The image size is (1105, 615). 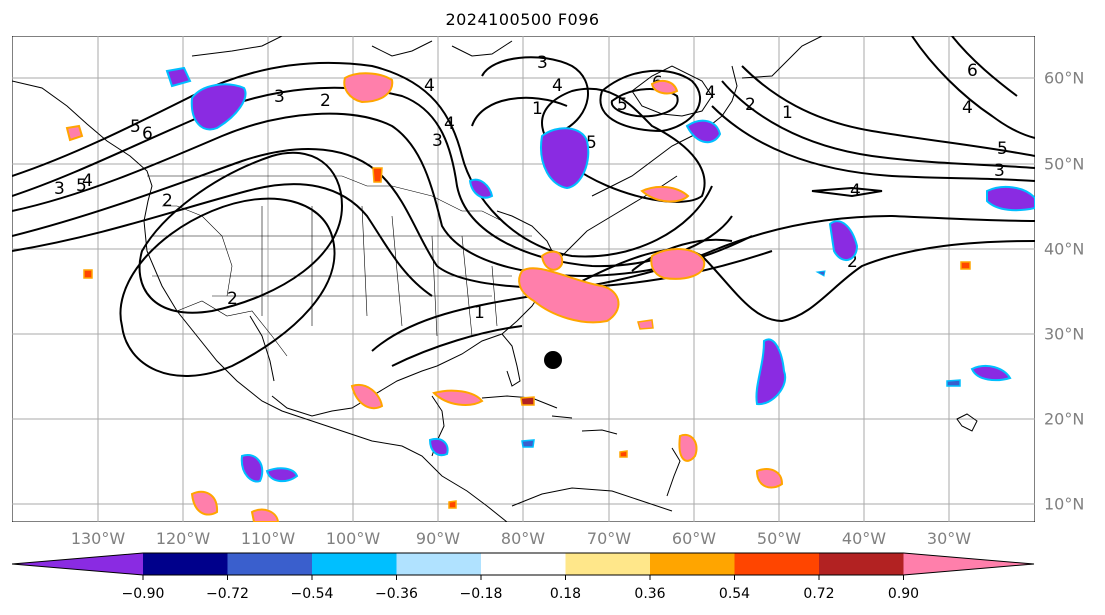 I want to click on colorbar-tick-label: 0.36, so click(x=650, y=594).